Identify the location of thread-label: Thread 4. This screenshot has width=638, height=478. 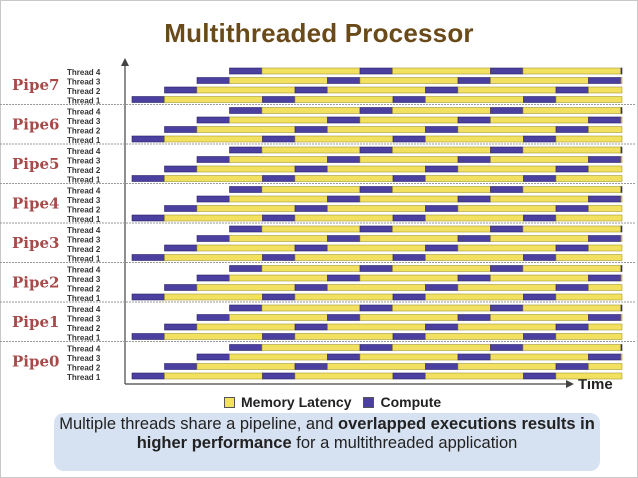
(84, 349).